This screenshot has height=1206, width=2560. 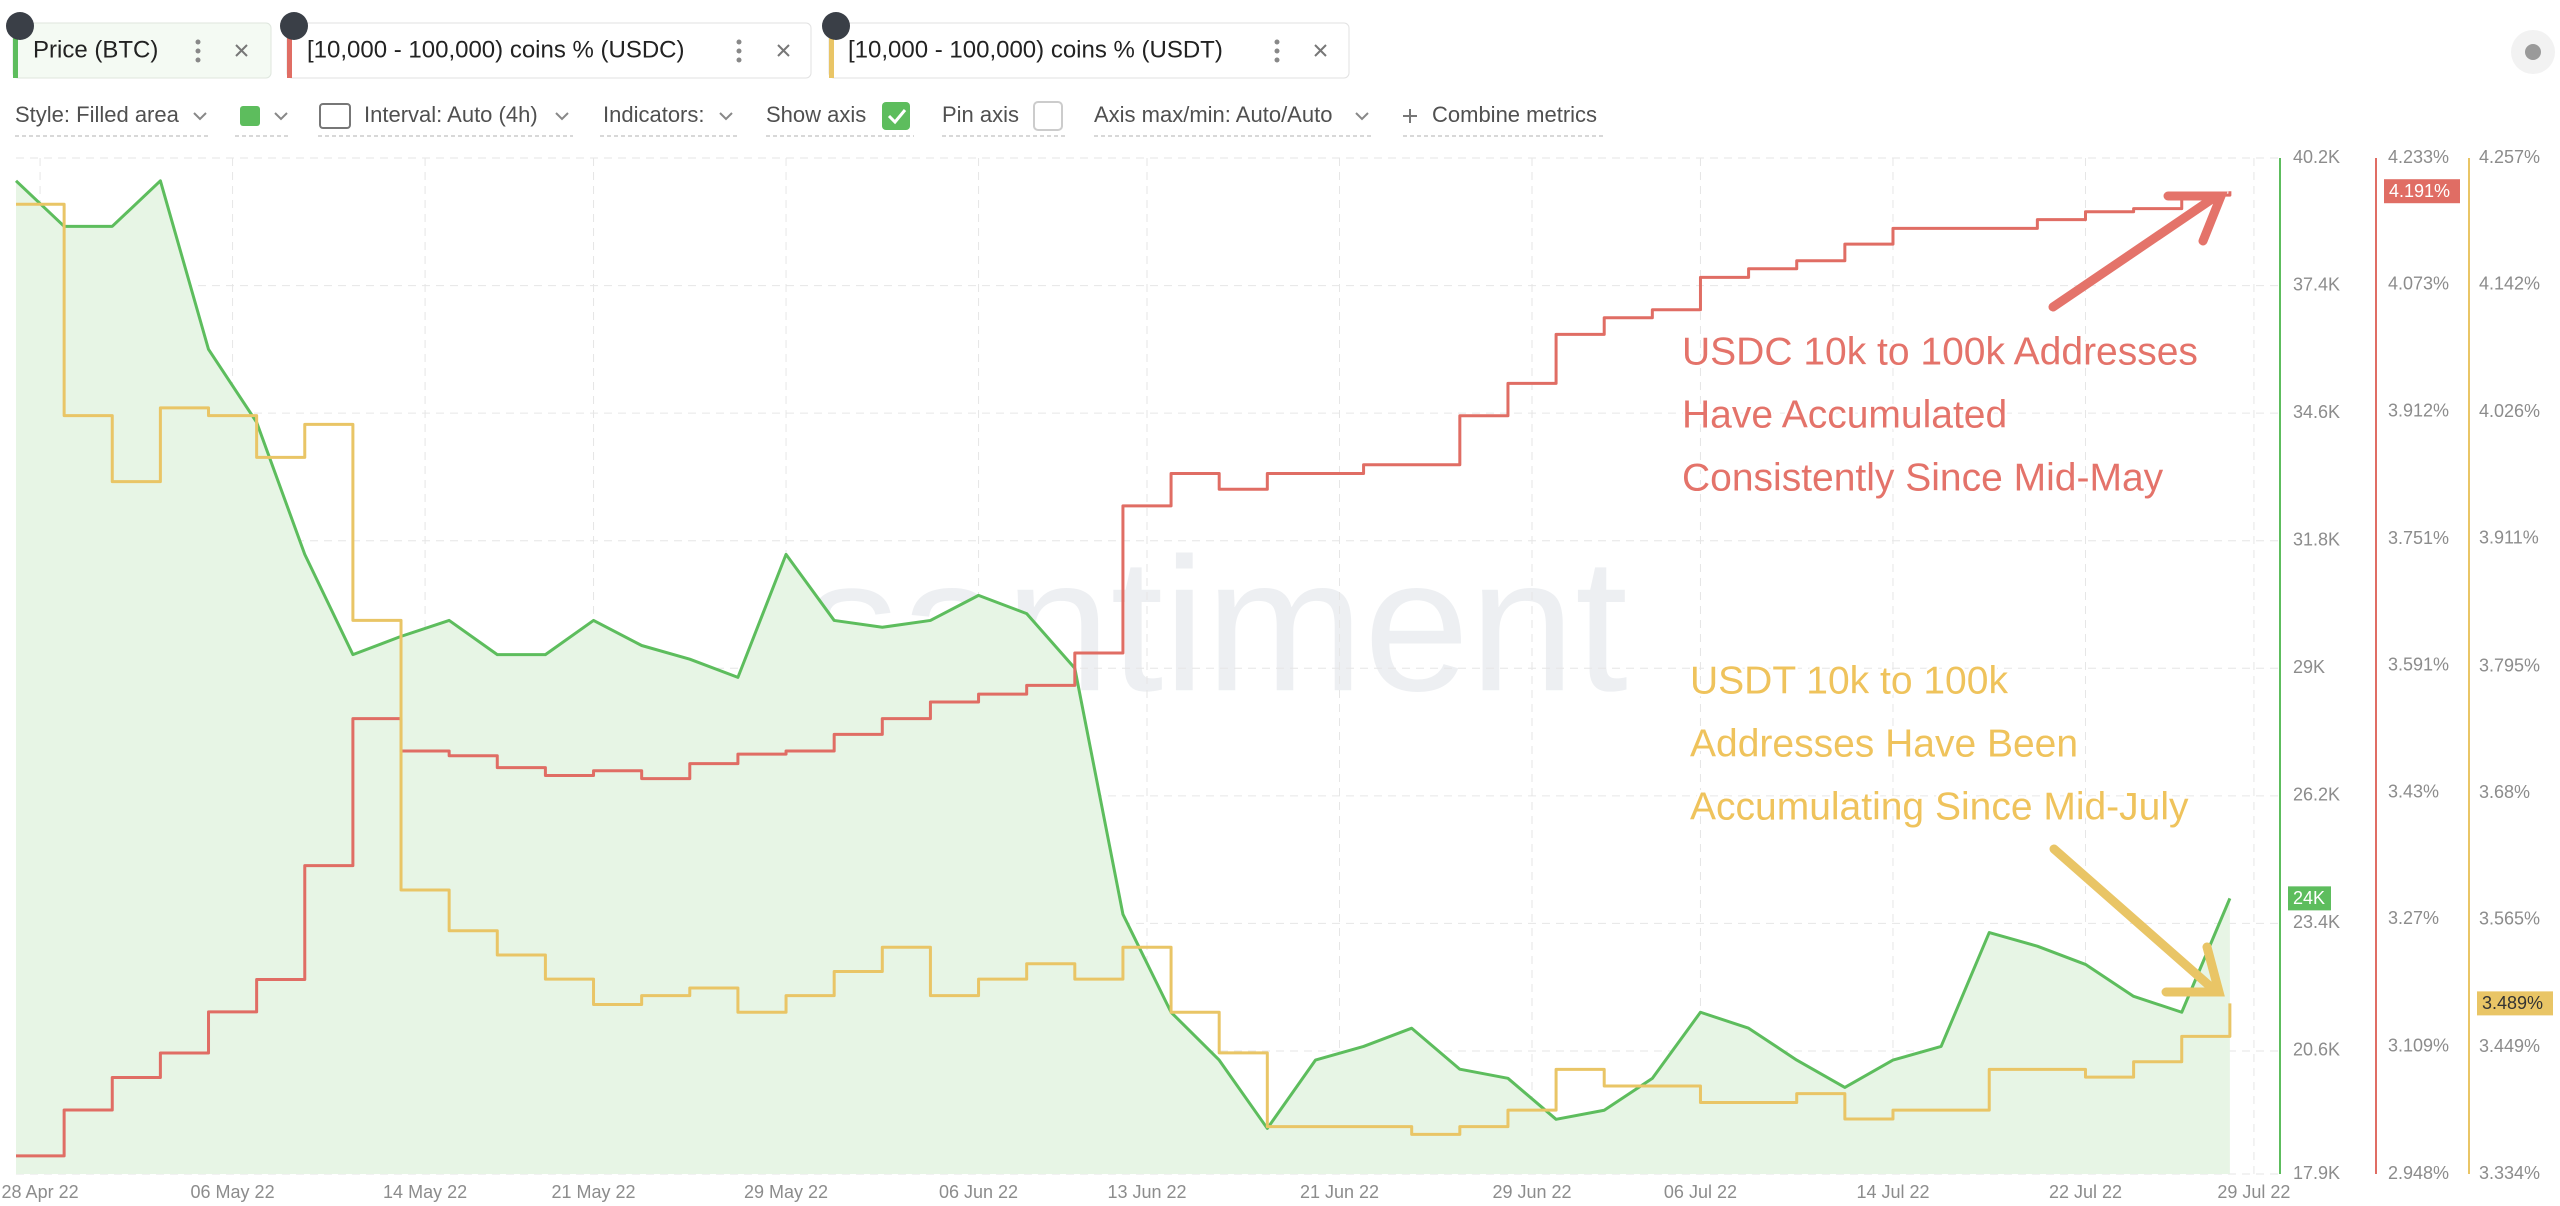 I want to click on x-tick-label: 28 Apr 22, so click(x=40, y=1192).